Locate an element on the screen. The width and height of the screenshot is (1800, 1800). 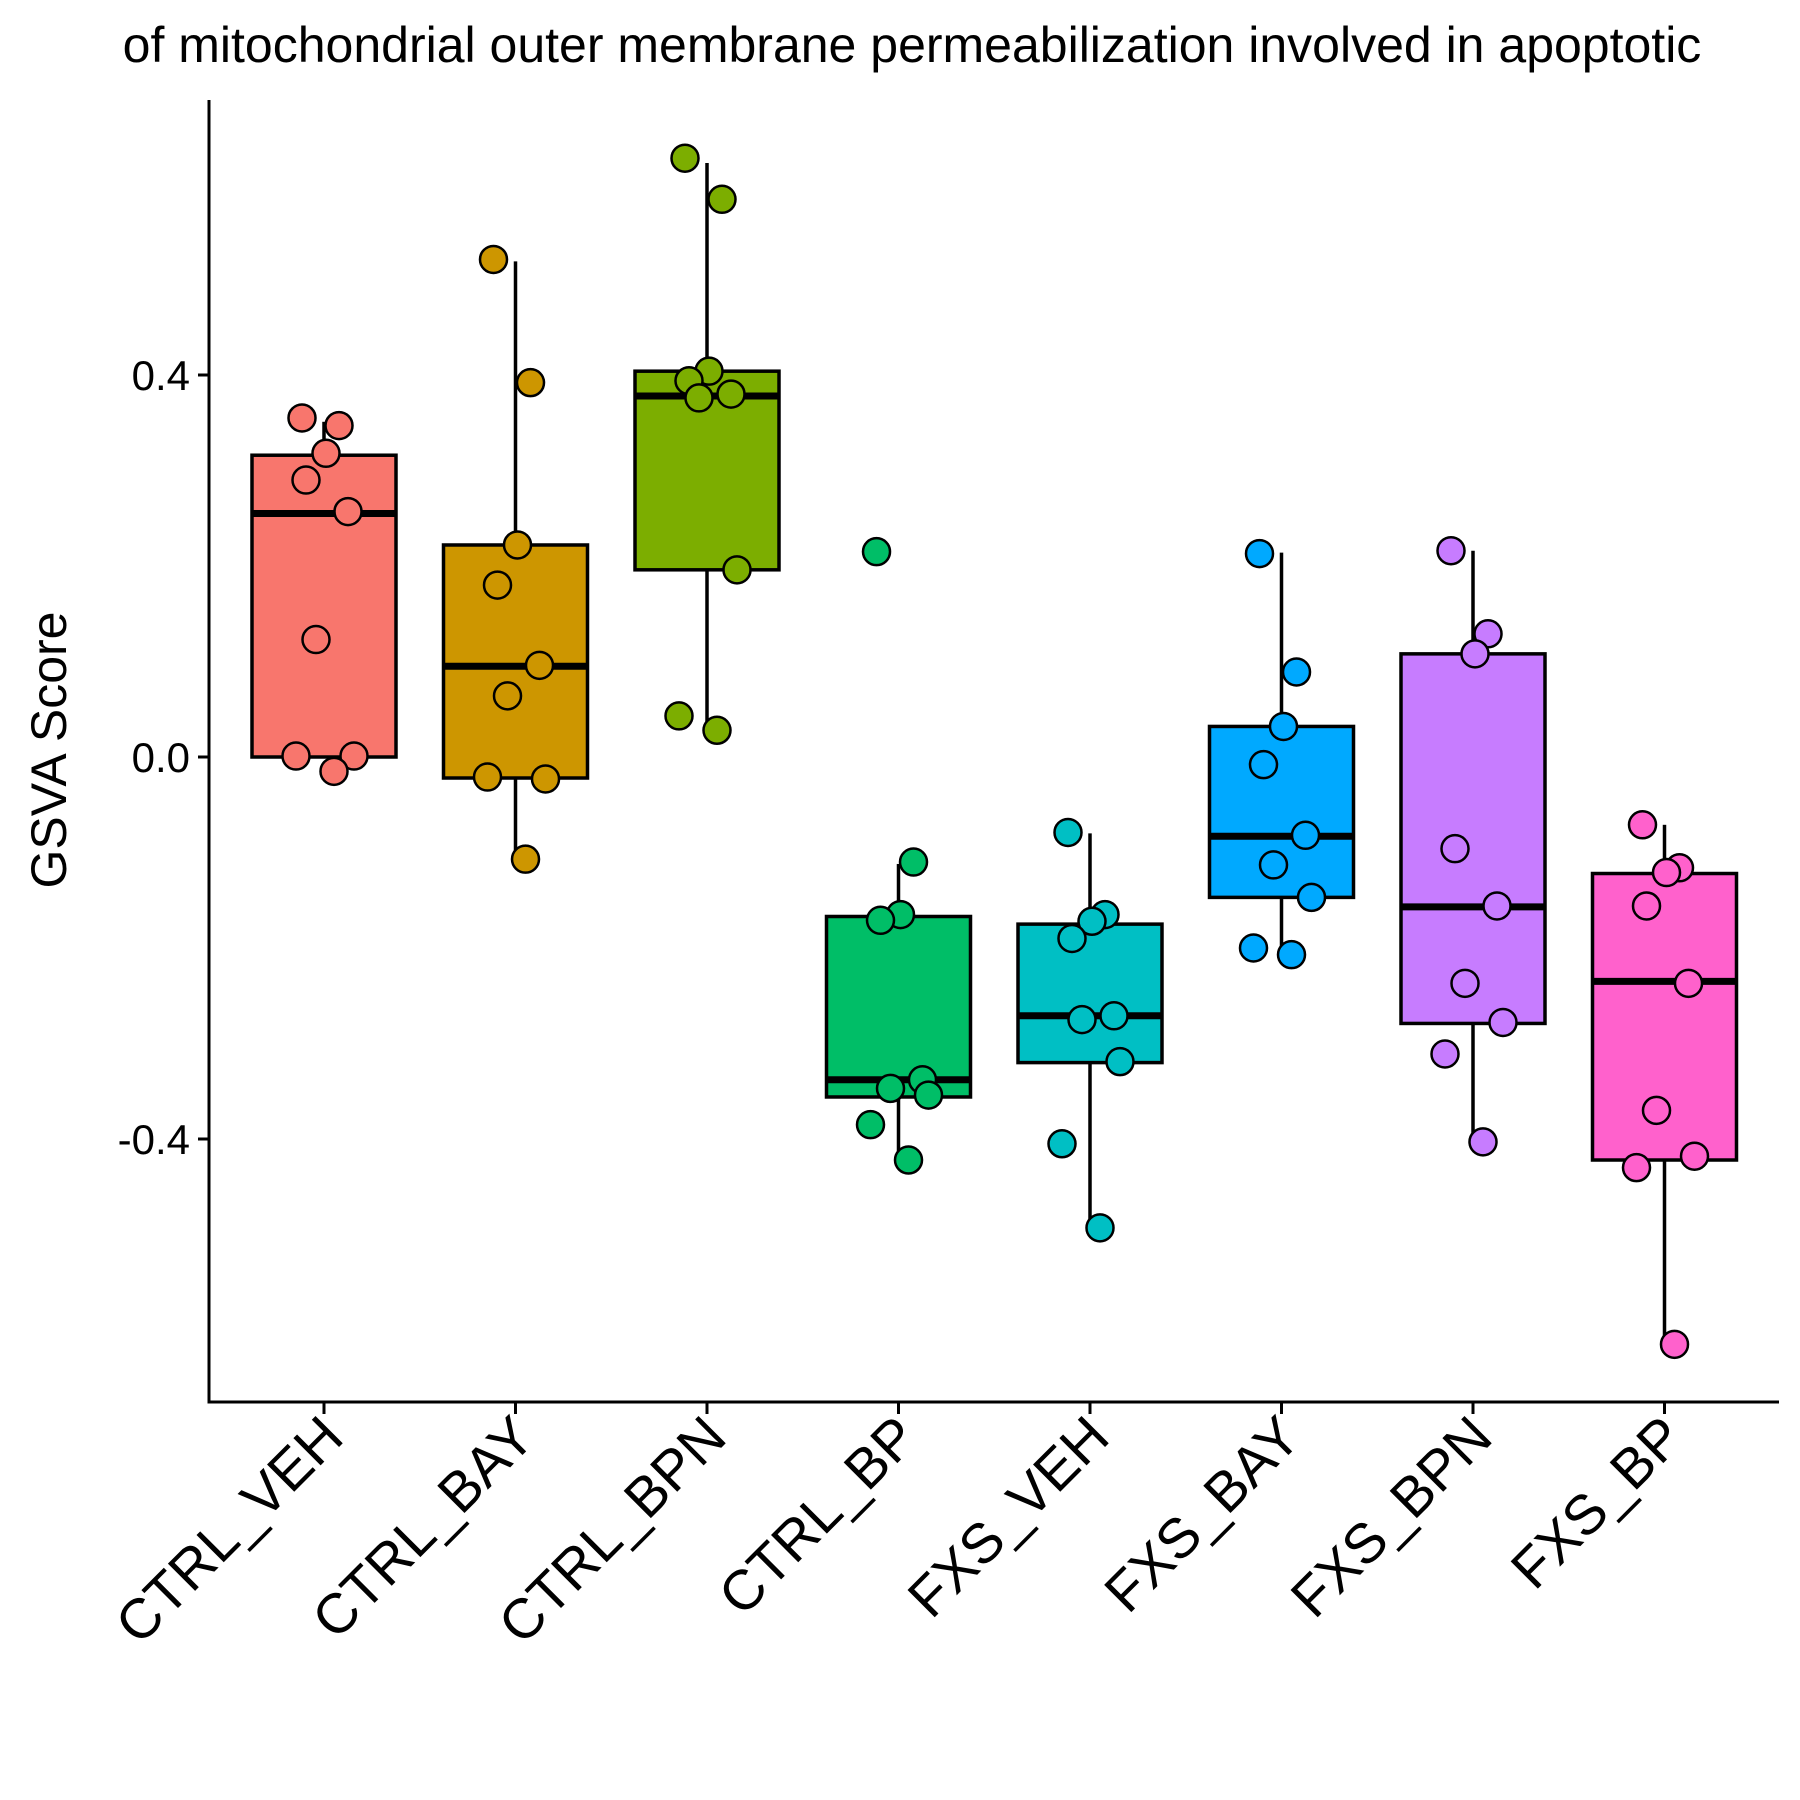
points-fxs-veh is located at coordinates (1091, 1030).